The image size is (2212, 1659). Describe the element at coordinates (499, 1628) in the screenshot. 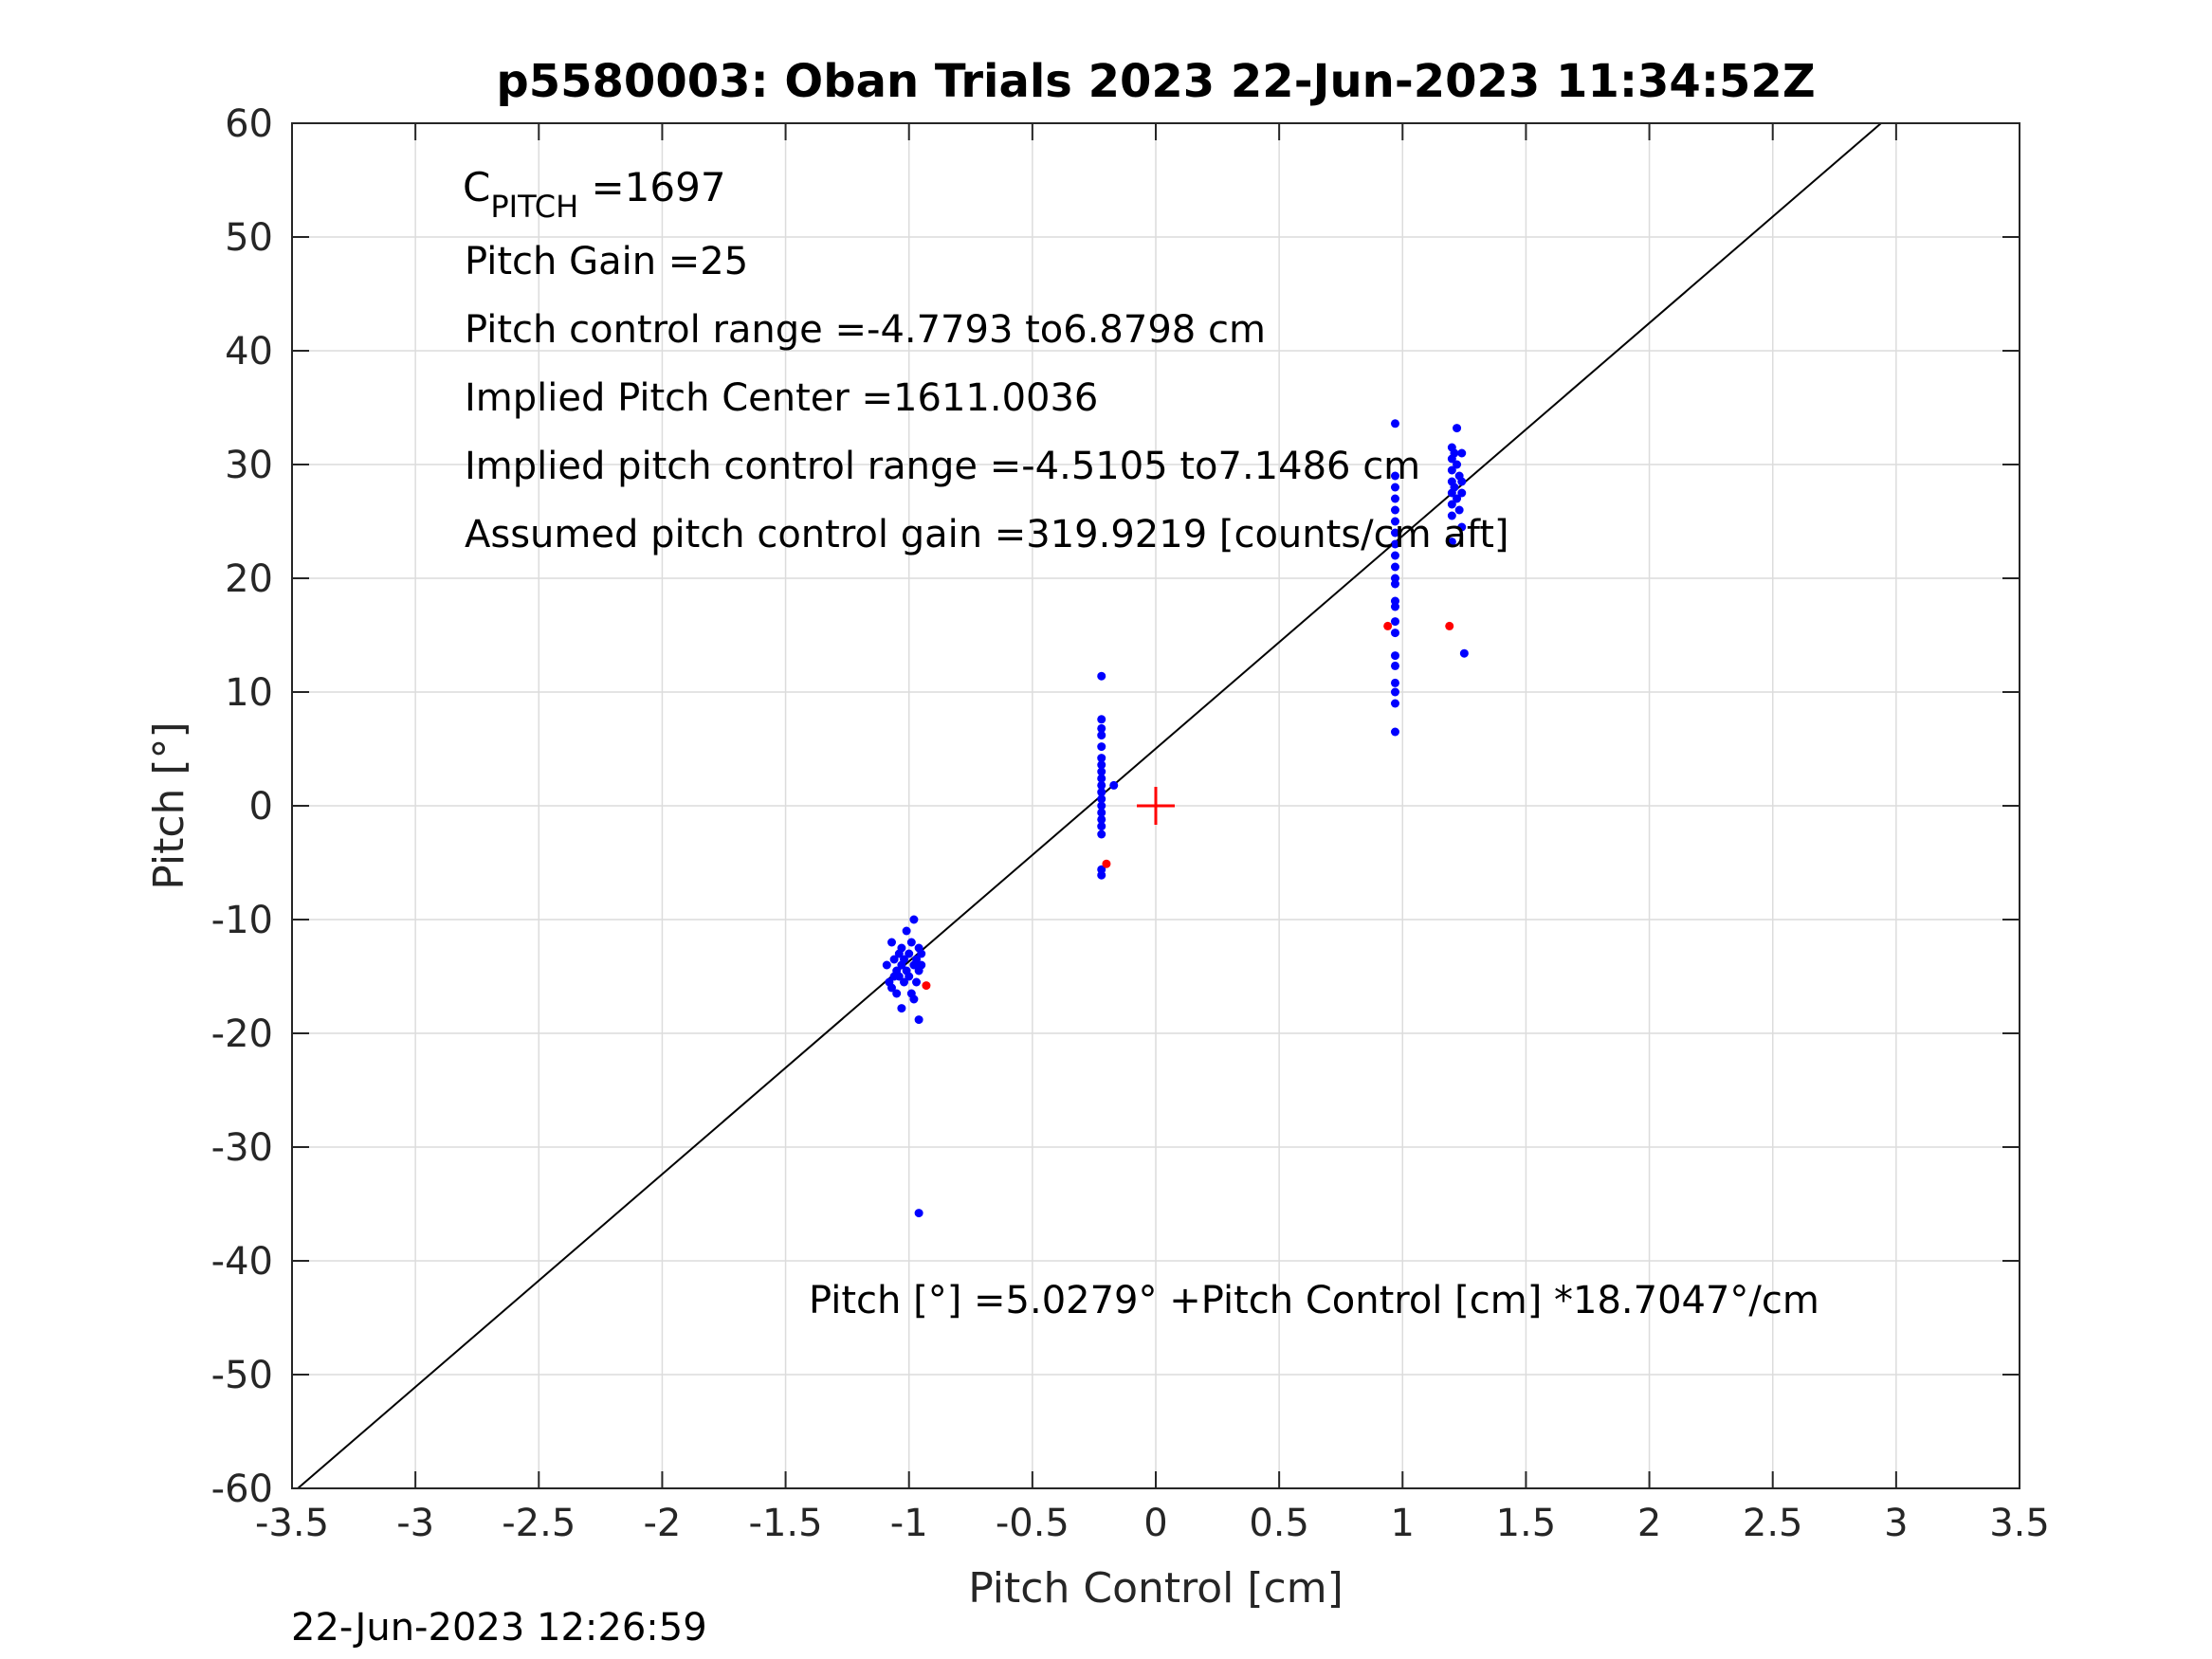

I see `footer-timestamp: 22-Jun-2023 12:26:59` at that location.